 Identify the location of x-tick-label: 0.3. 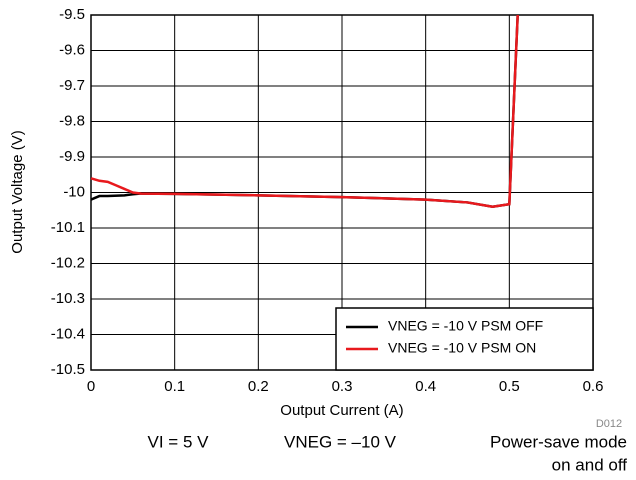
(342, 386).